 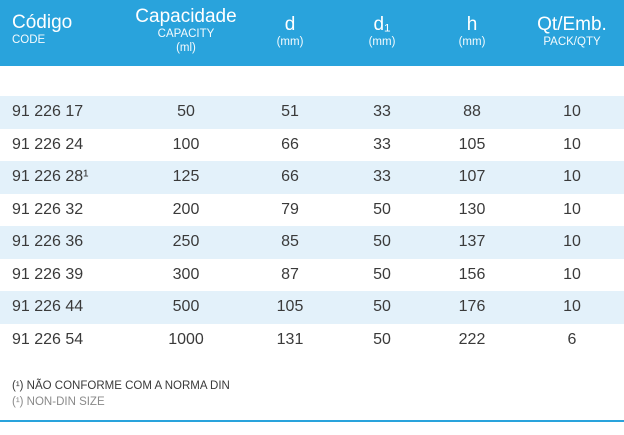 What do you see at coordinates (186, 16) in the screenshot?
I see `header-capacity-label: Capacidade` at bounding box center [186, 16].